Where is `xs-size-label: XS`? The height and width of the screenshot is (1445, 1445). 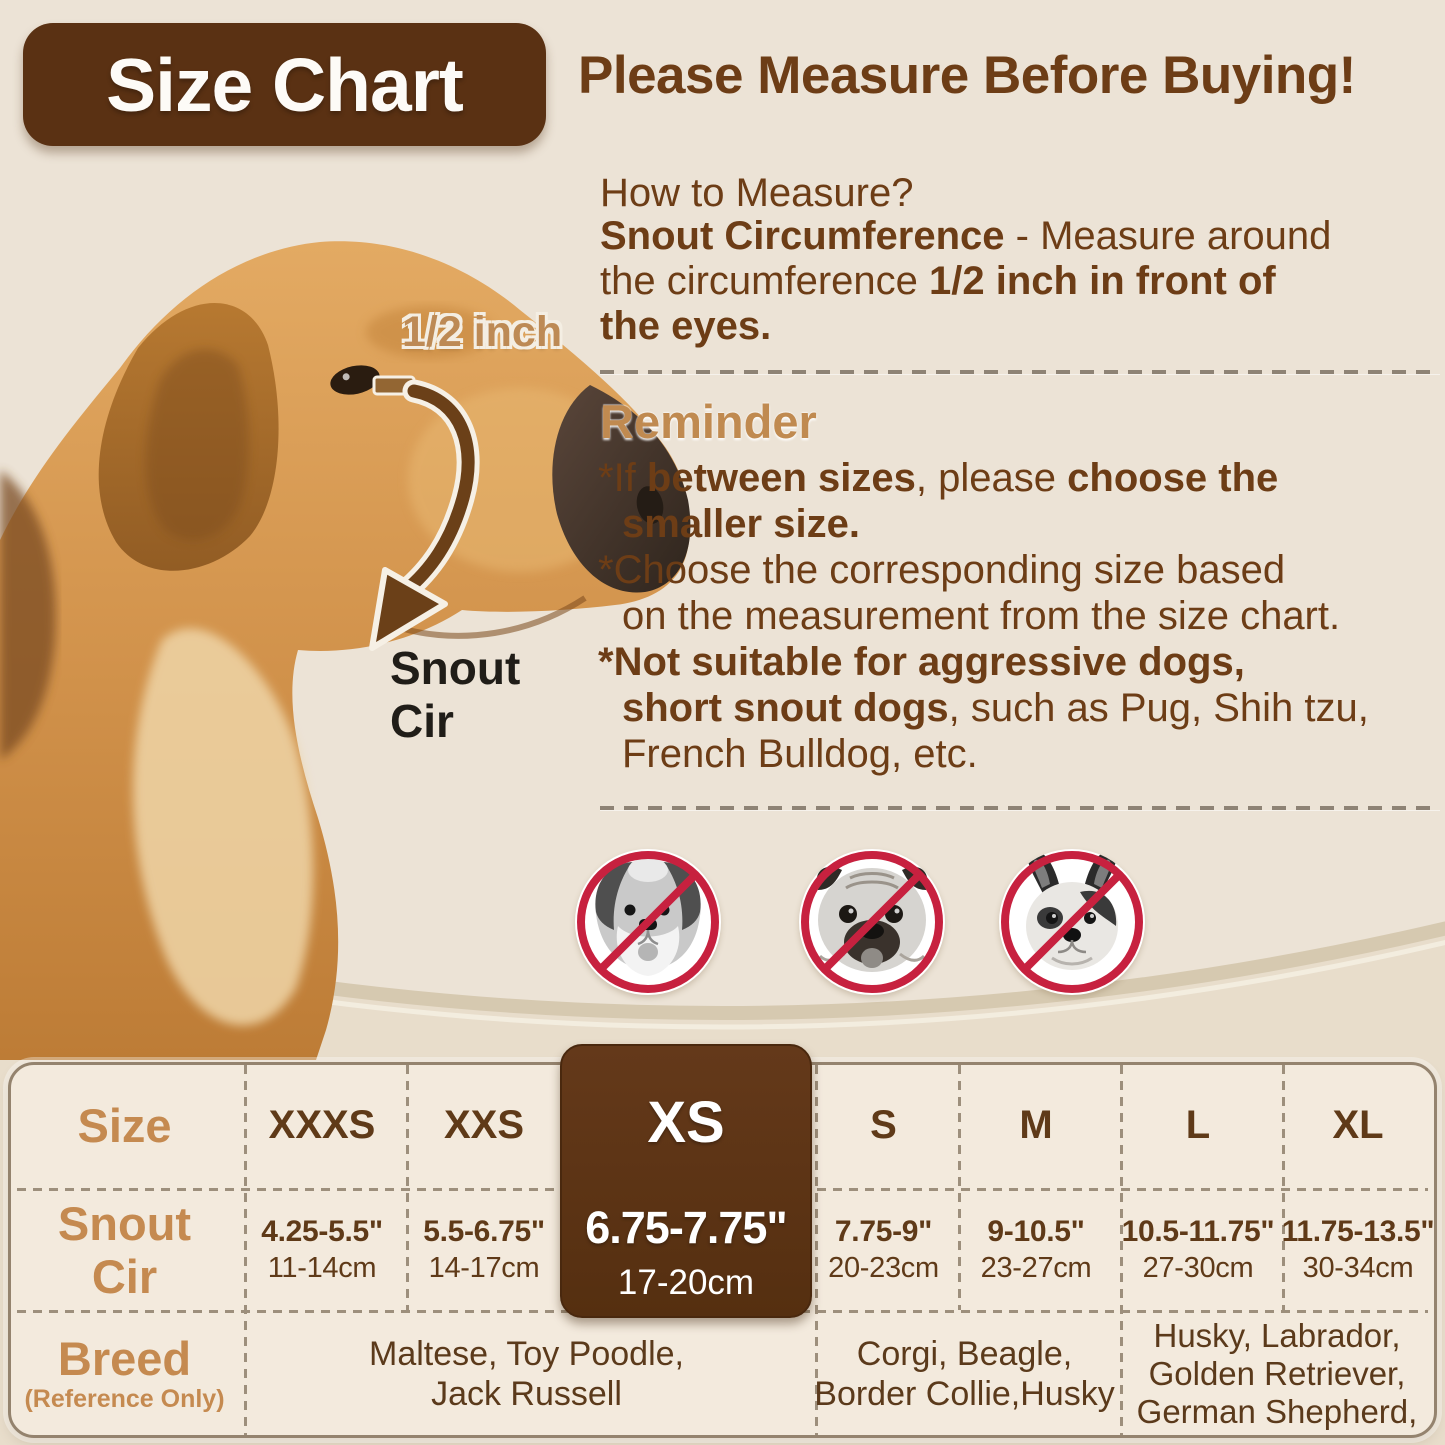
xs-size-label: XS is located at coordinates (686, 1122).